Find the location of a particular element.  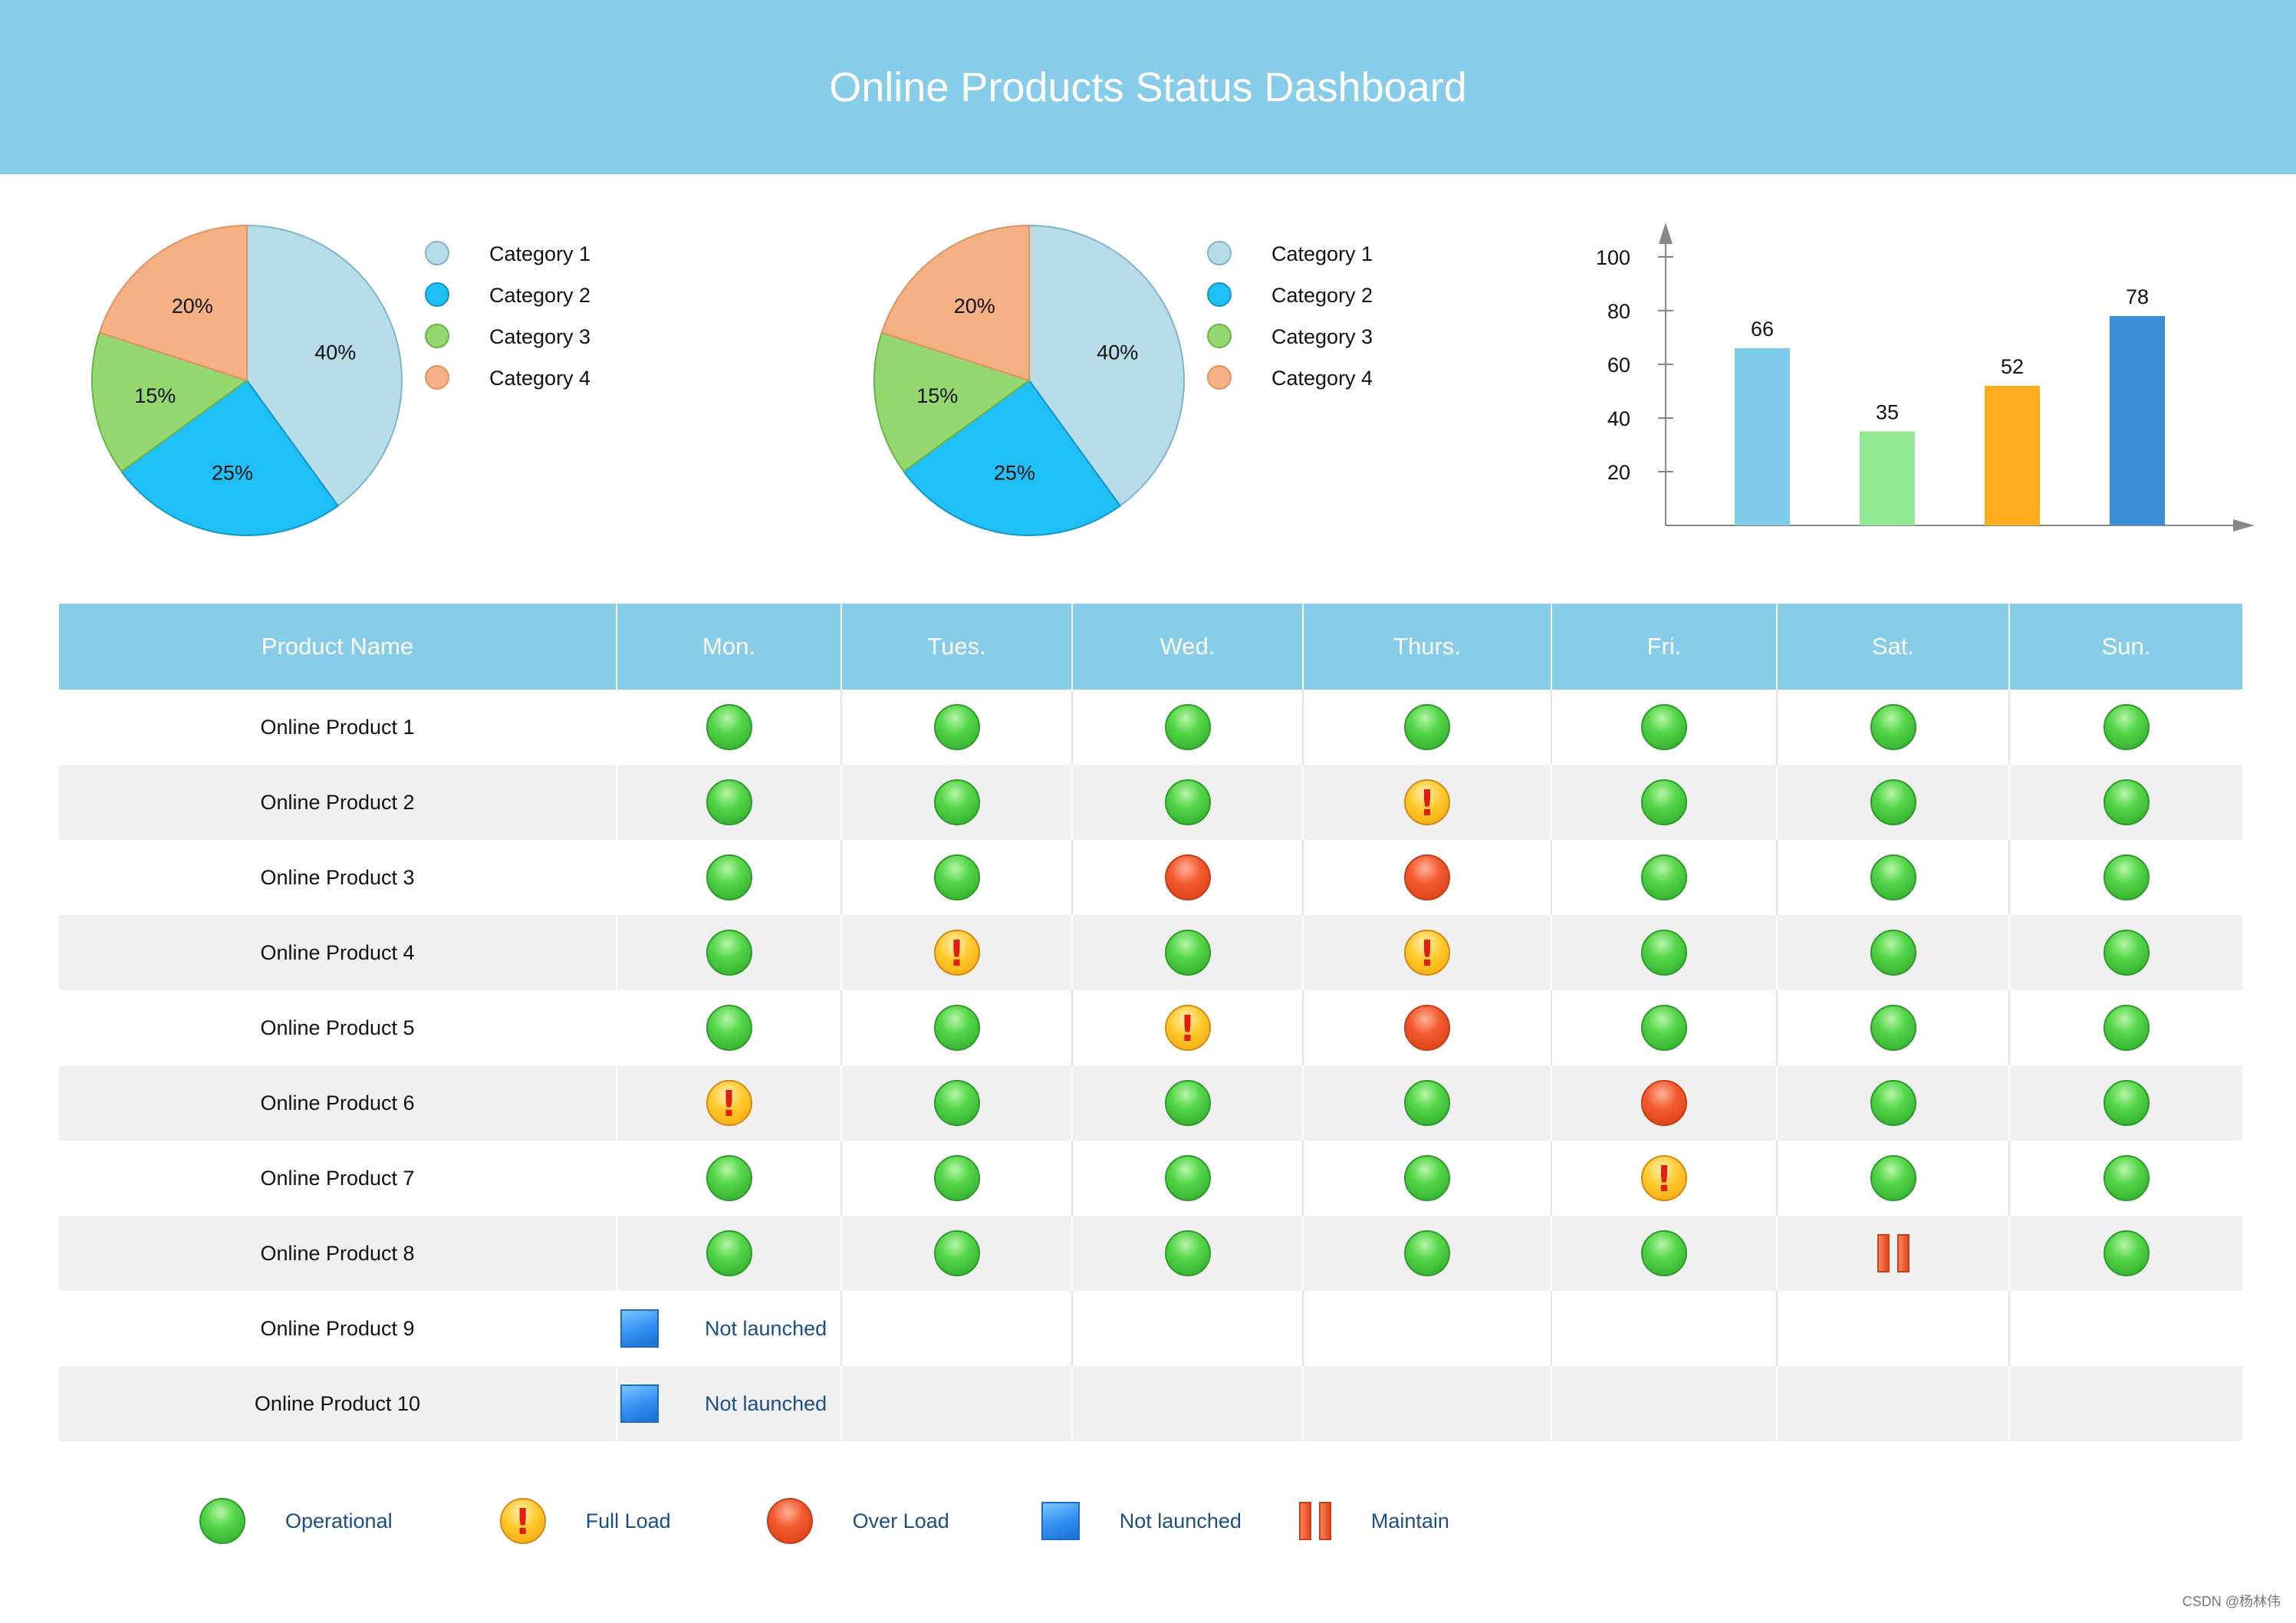

table-row: Online Product 6 is located at coordinates (1150, 1103).